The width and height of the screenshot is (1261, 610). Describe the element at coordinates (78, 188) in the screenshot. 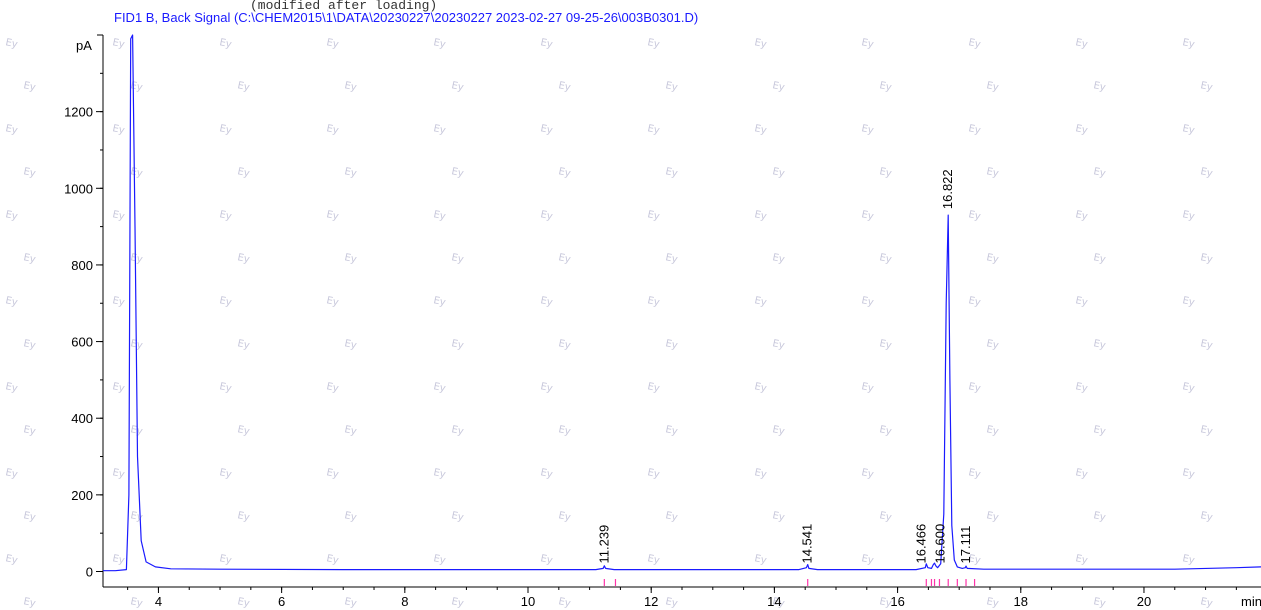

I see `y-tick-label: 1000` at that location.